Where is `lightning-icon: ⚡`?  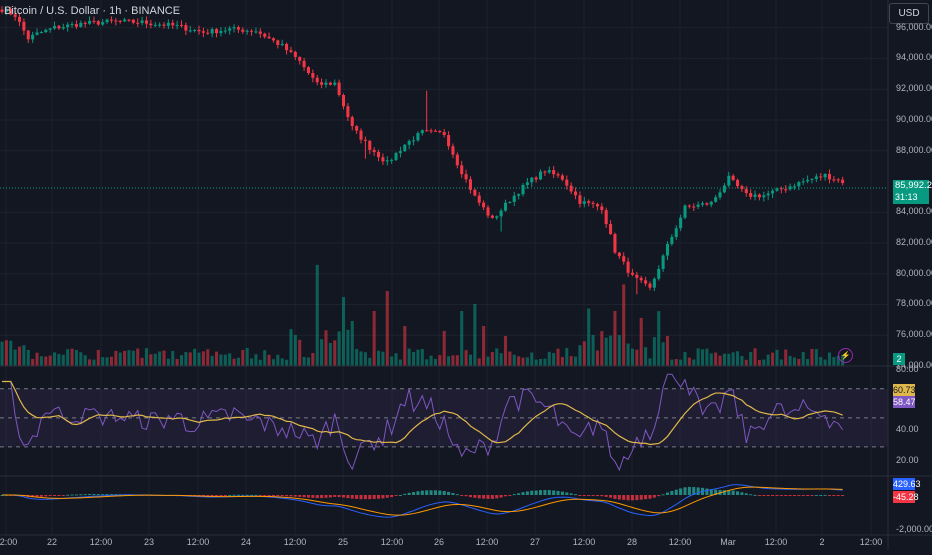
lightning-icon: ⚡ is located at coordinates (845, 355).